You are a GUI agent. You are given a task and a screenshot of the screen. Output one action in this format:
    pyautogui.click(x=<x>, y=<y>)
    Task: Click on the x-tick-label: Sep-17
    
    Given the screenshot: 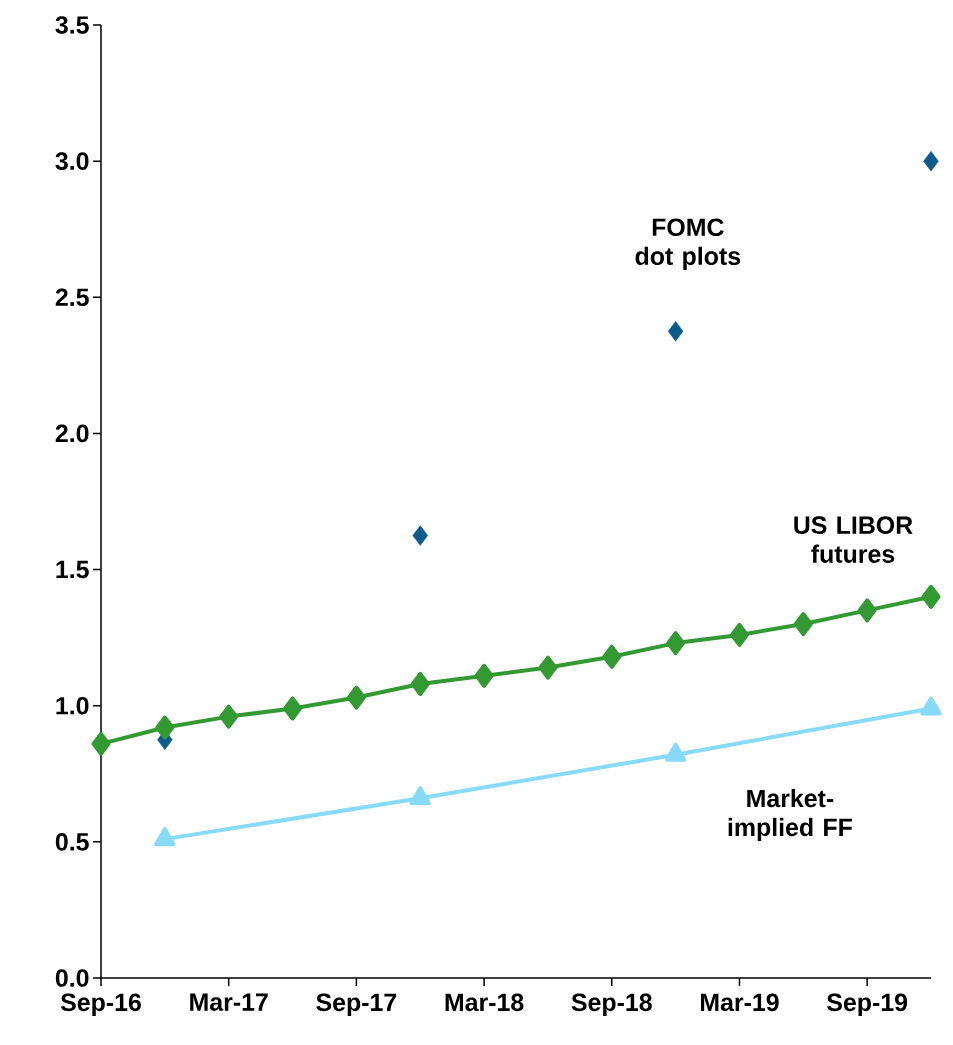 What is the action you would take?
    pyautogui.click(x=356, y=1005)
    